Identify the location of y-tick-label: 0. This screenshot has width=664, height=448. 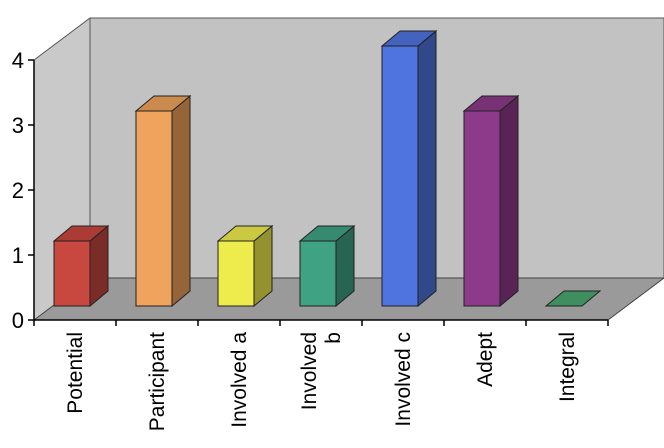
(18, 320).